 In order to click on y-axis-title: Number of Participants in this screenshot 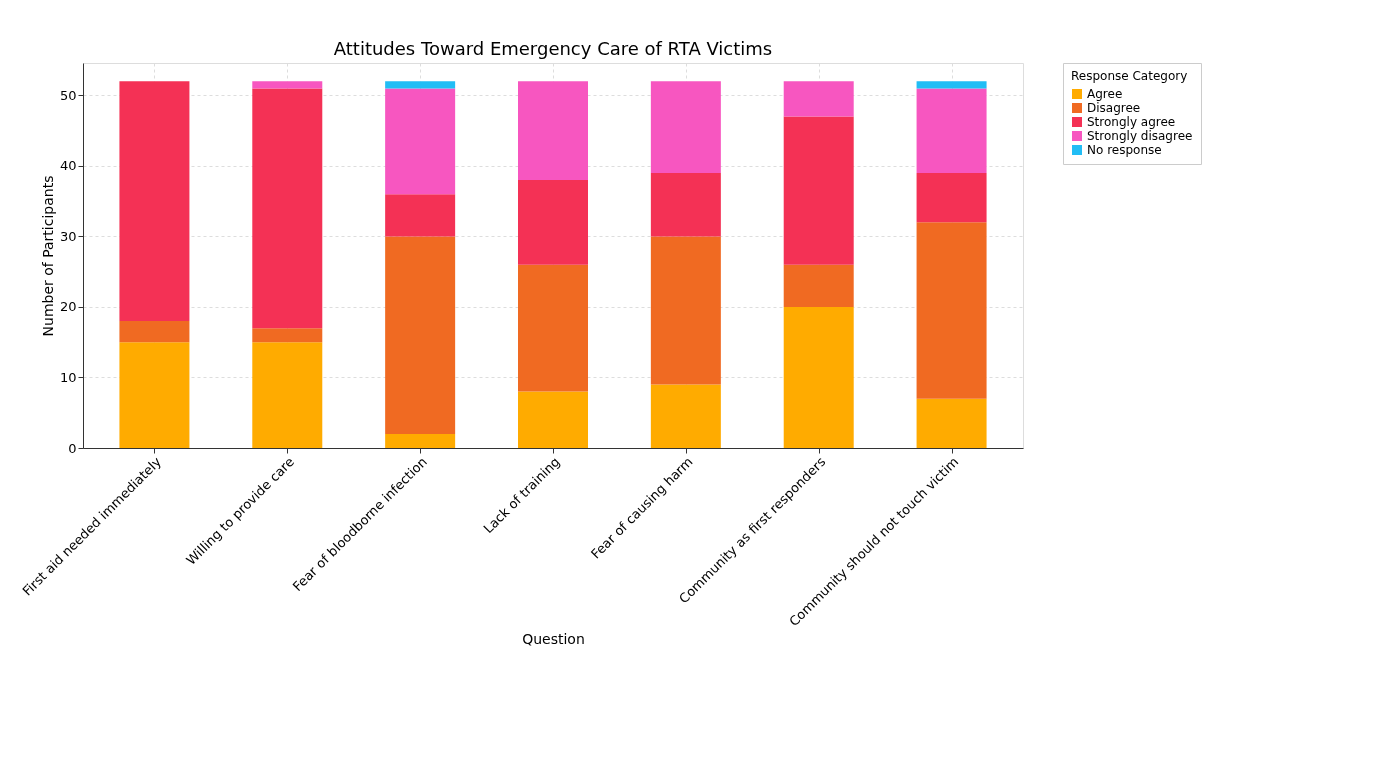, I will do `click(47, 256)`.